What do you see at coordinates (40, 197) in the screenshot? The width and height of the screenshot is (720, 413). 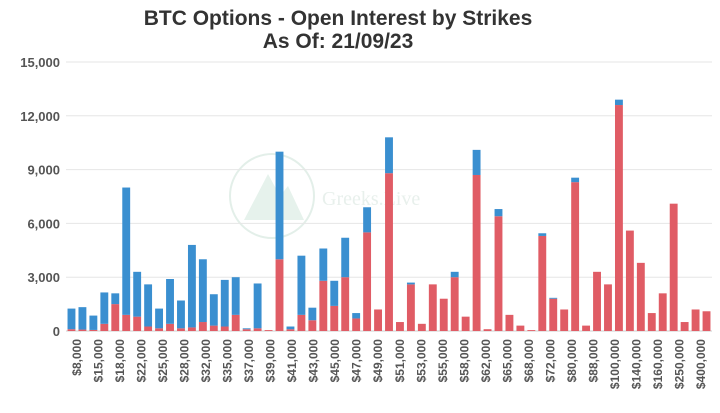 I see `y-axis: 0 3,000 6,000 9,000 12,000 15,000` at bounding box center [40, 197].